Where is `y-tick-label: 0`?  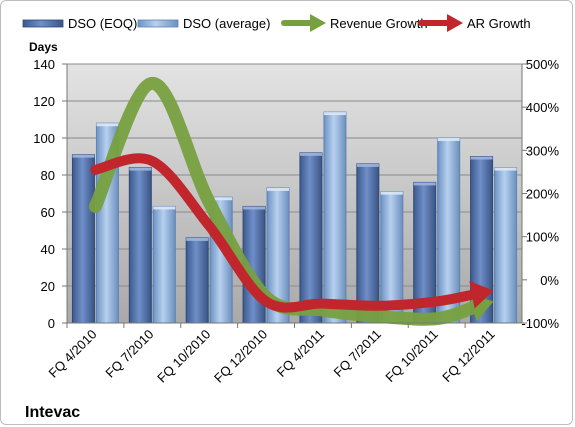 y-tick-label: 0 is located at coordinates (51, 323).